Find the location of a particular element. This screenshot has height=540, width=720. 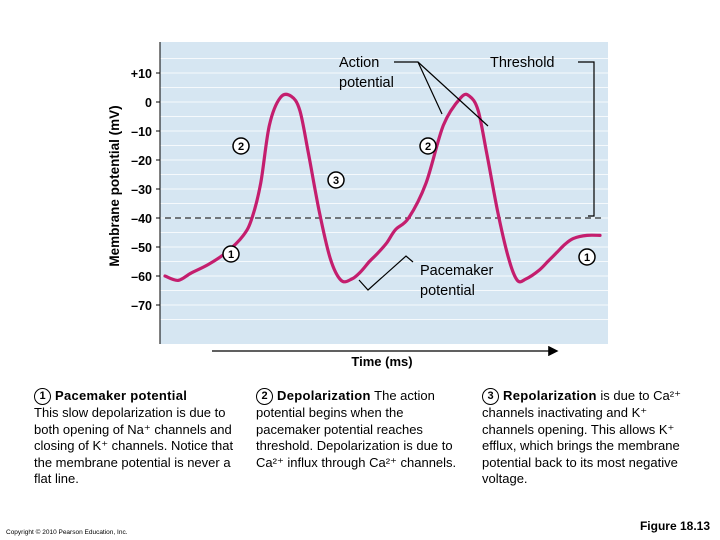

x-axis-label: Time (ms) is located at coordinates (381, 361).